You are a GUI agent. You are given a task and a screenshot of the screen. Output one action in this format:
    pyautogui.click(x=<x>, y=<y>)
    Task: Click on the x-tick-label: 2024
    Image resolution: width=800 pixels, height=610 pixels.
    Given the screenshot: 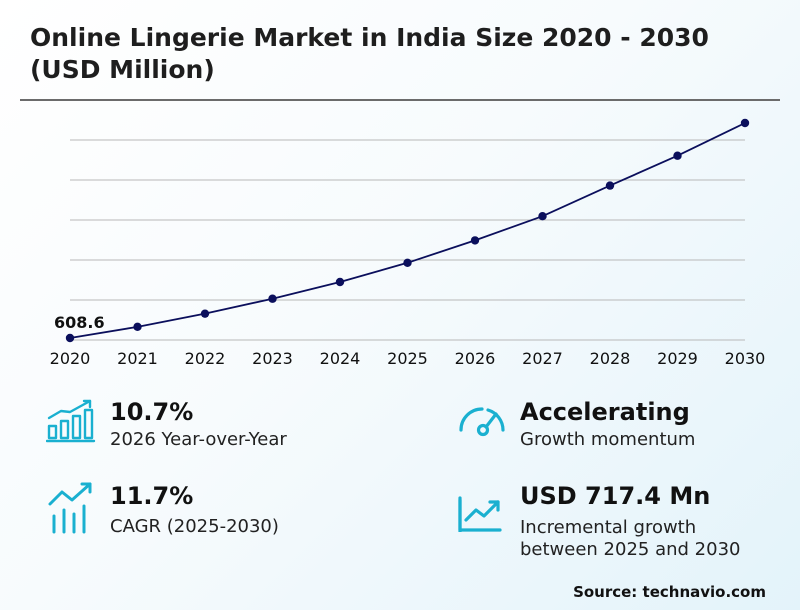 What is the action you would take?
    pyautogui.click(x=340, y=358)
    